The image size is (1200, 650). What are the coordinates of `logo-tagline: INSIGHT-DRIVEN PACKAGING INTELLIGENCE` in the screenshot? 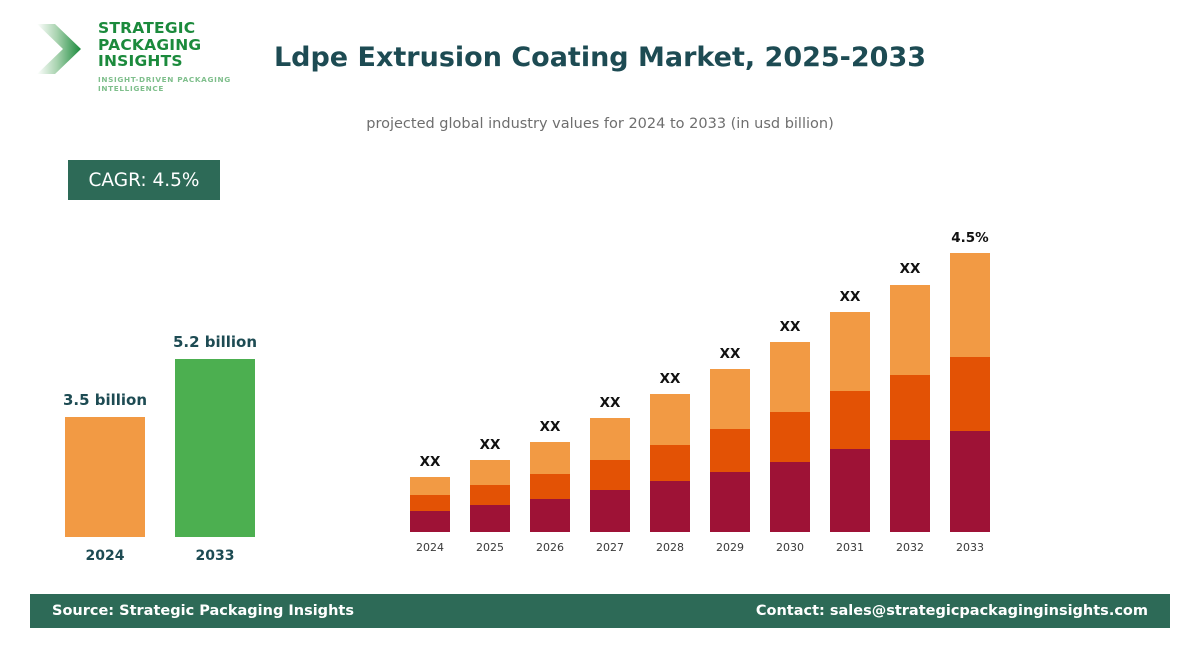 It's located at (164, 84).